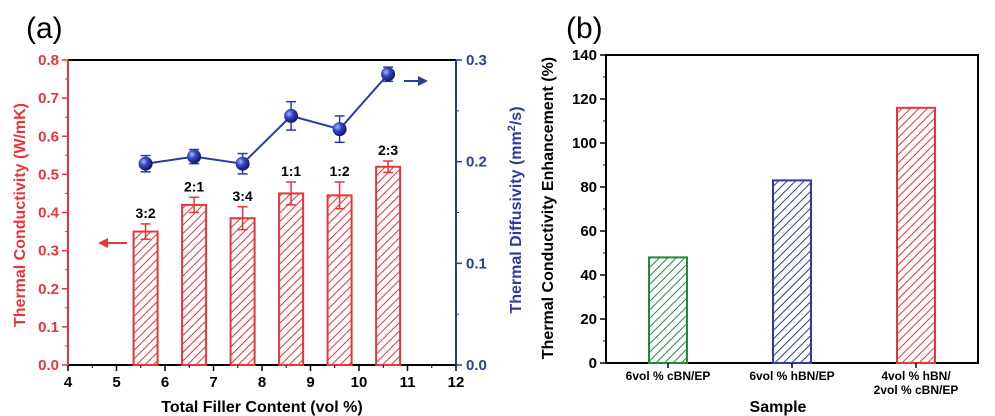 The height and width of the screenshot is (416, 995). Describe the element at coordinates (48, 174) in the screenshot. I see `y-left-tick-label: 0.5` at that location.